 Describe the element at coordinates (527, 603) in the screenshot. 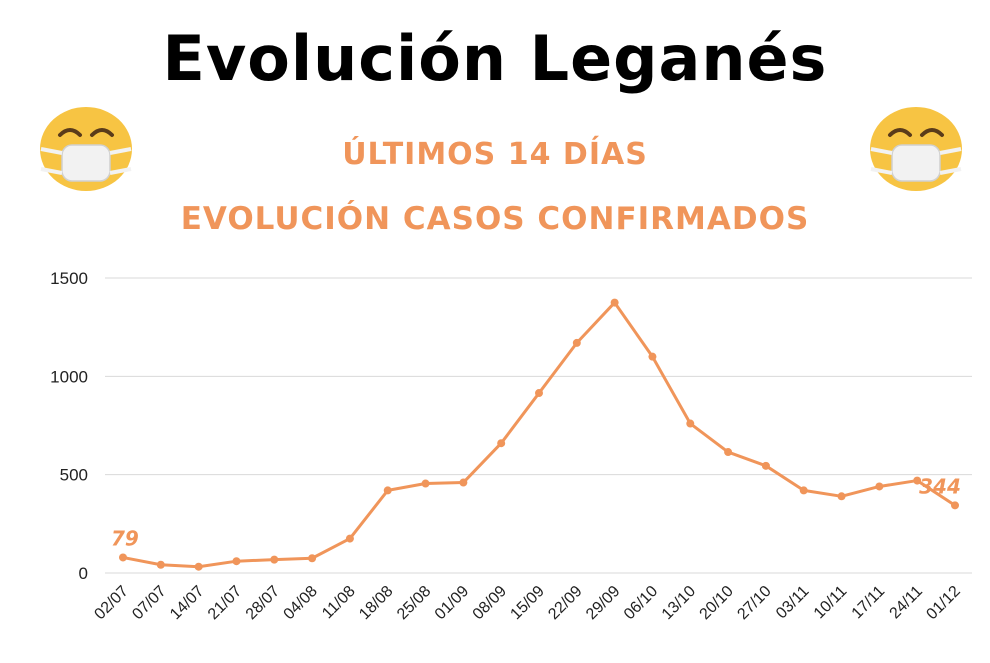

I see `x-tick-label: 15/09` at that location.